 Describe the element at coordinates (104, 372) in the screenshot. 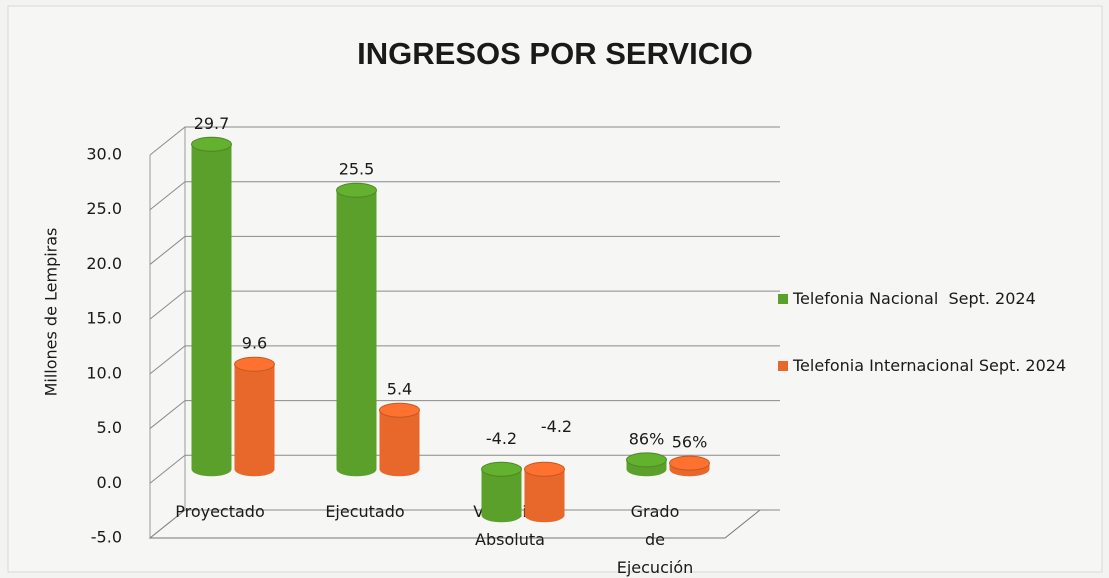

I see `y-tick-label: 10.0` at that location.